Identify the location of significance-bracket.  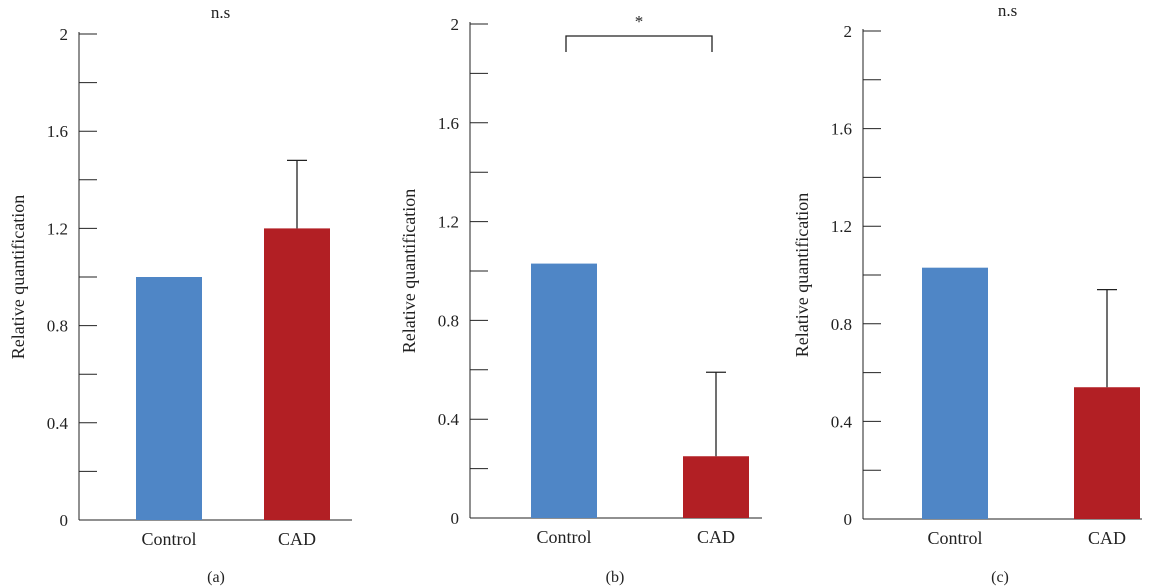
(639, 43).